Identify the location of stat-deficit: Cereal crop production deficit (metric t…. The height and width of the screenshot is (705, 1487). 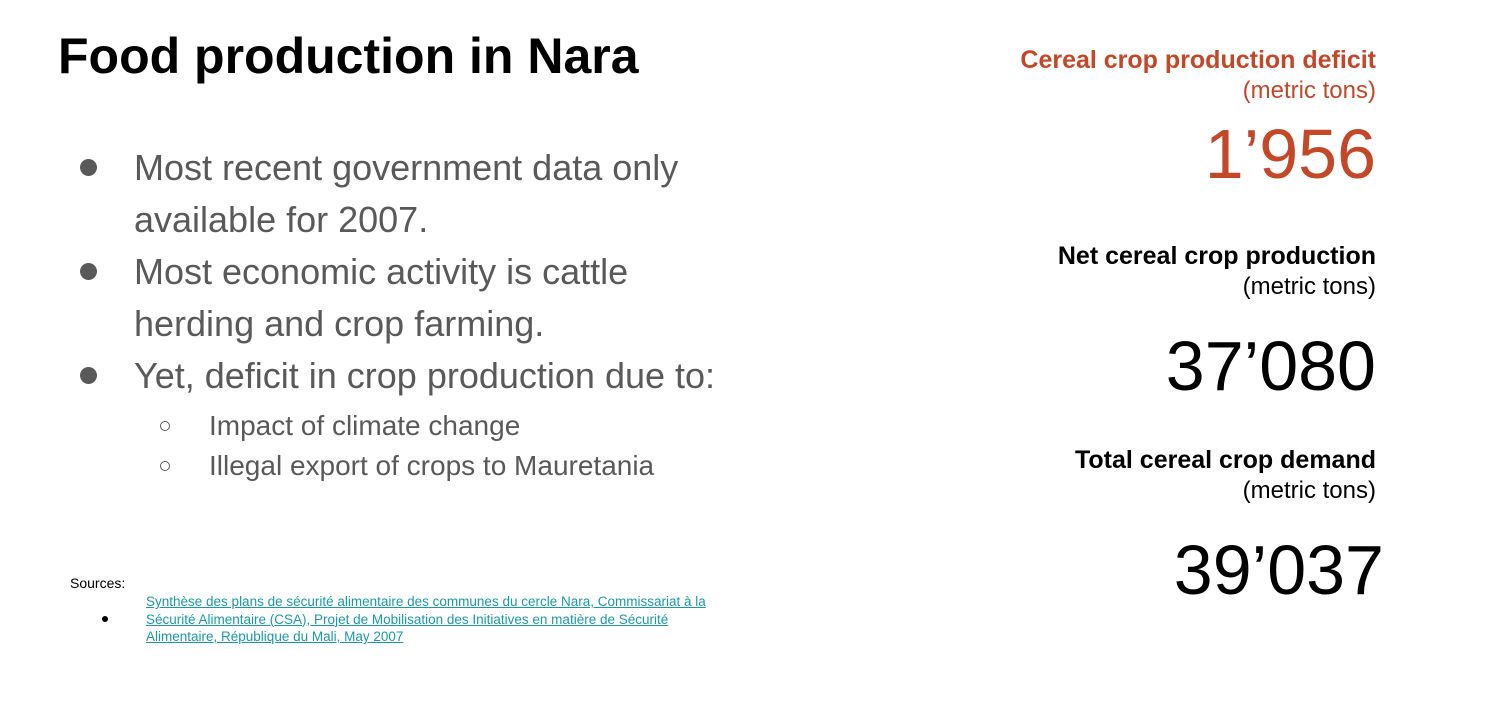
(1116, 122).